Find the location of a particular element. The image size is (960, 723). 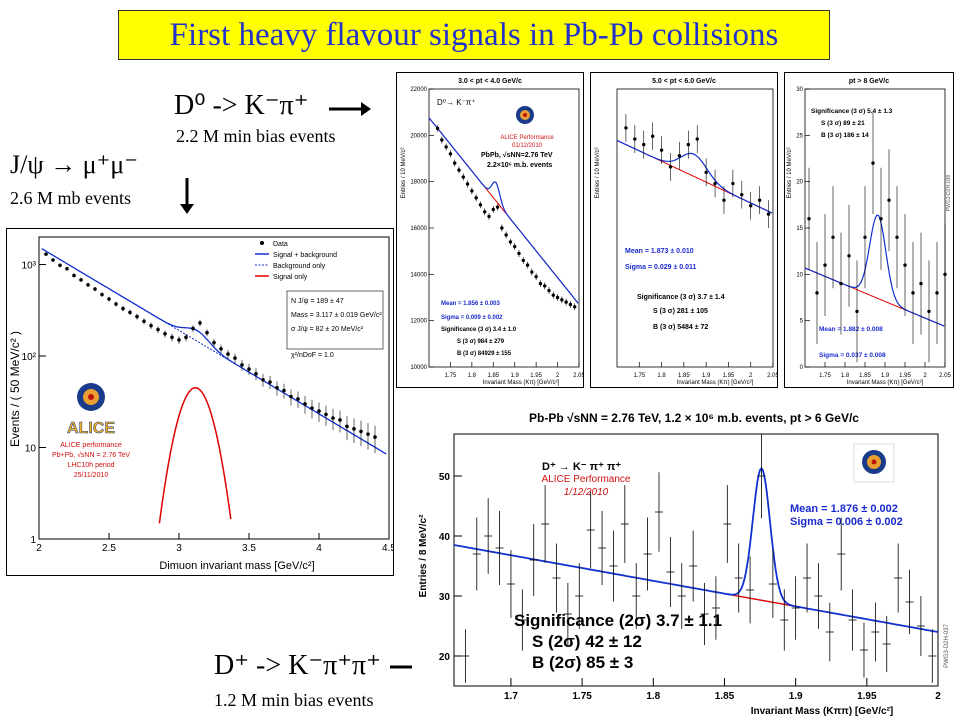

legend-bg: Background only is located at coordinates (299, 266).